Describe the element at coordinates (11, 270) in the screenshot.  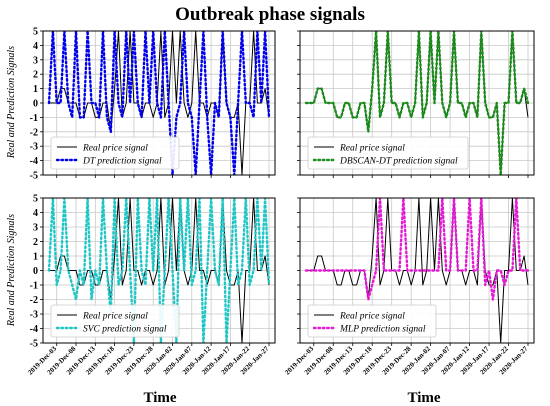
I see `y-axis-label-bottom: Real and Prediction Signals` at that location.